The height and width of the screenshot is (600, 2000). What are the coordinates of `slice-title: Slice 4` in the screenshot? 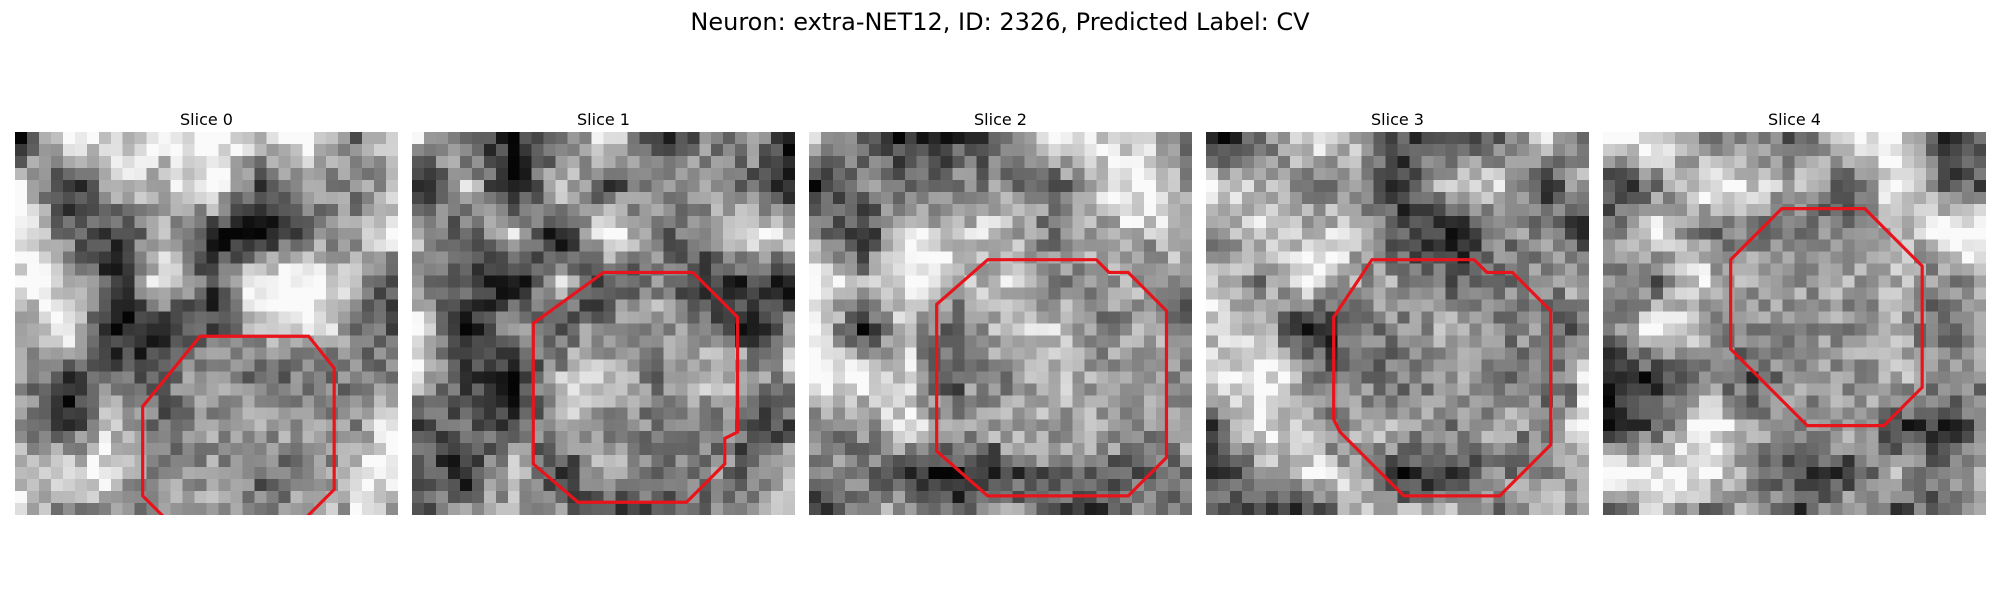 It's located at (1794, 119).